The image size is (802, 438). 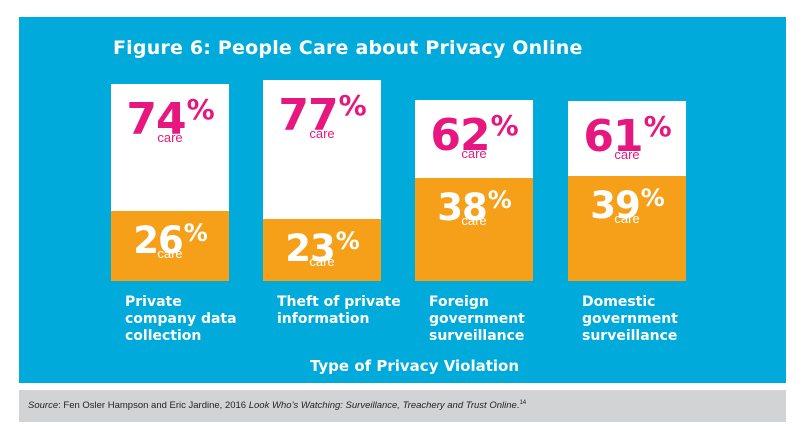 I want to click on bar-care-segment: 61% care, so click(x=627, y=138).